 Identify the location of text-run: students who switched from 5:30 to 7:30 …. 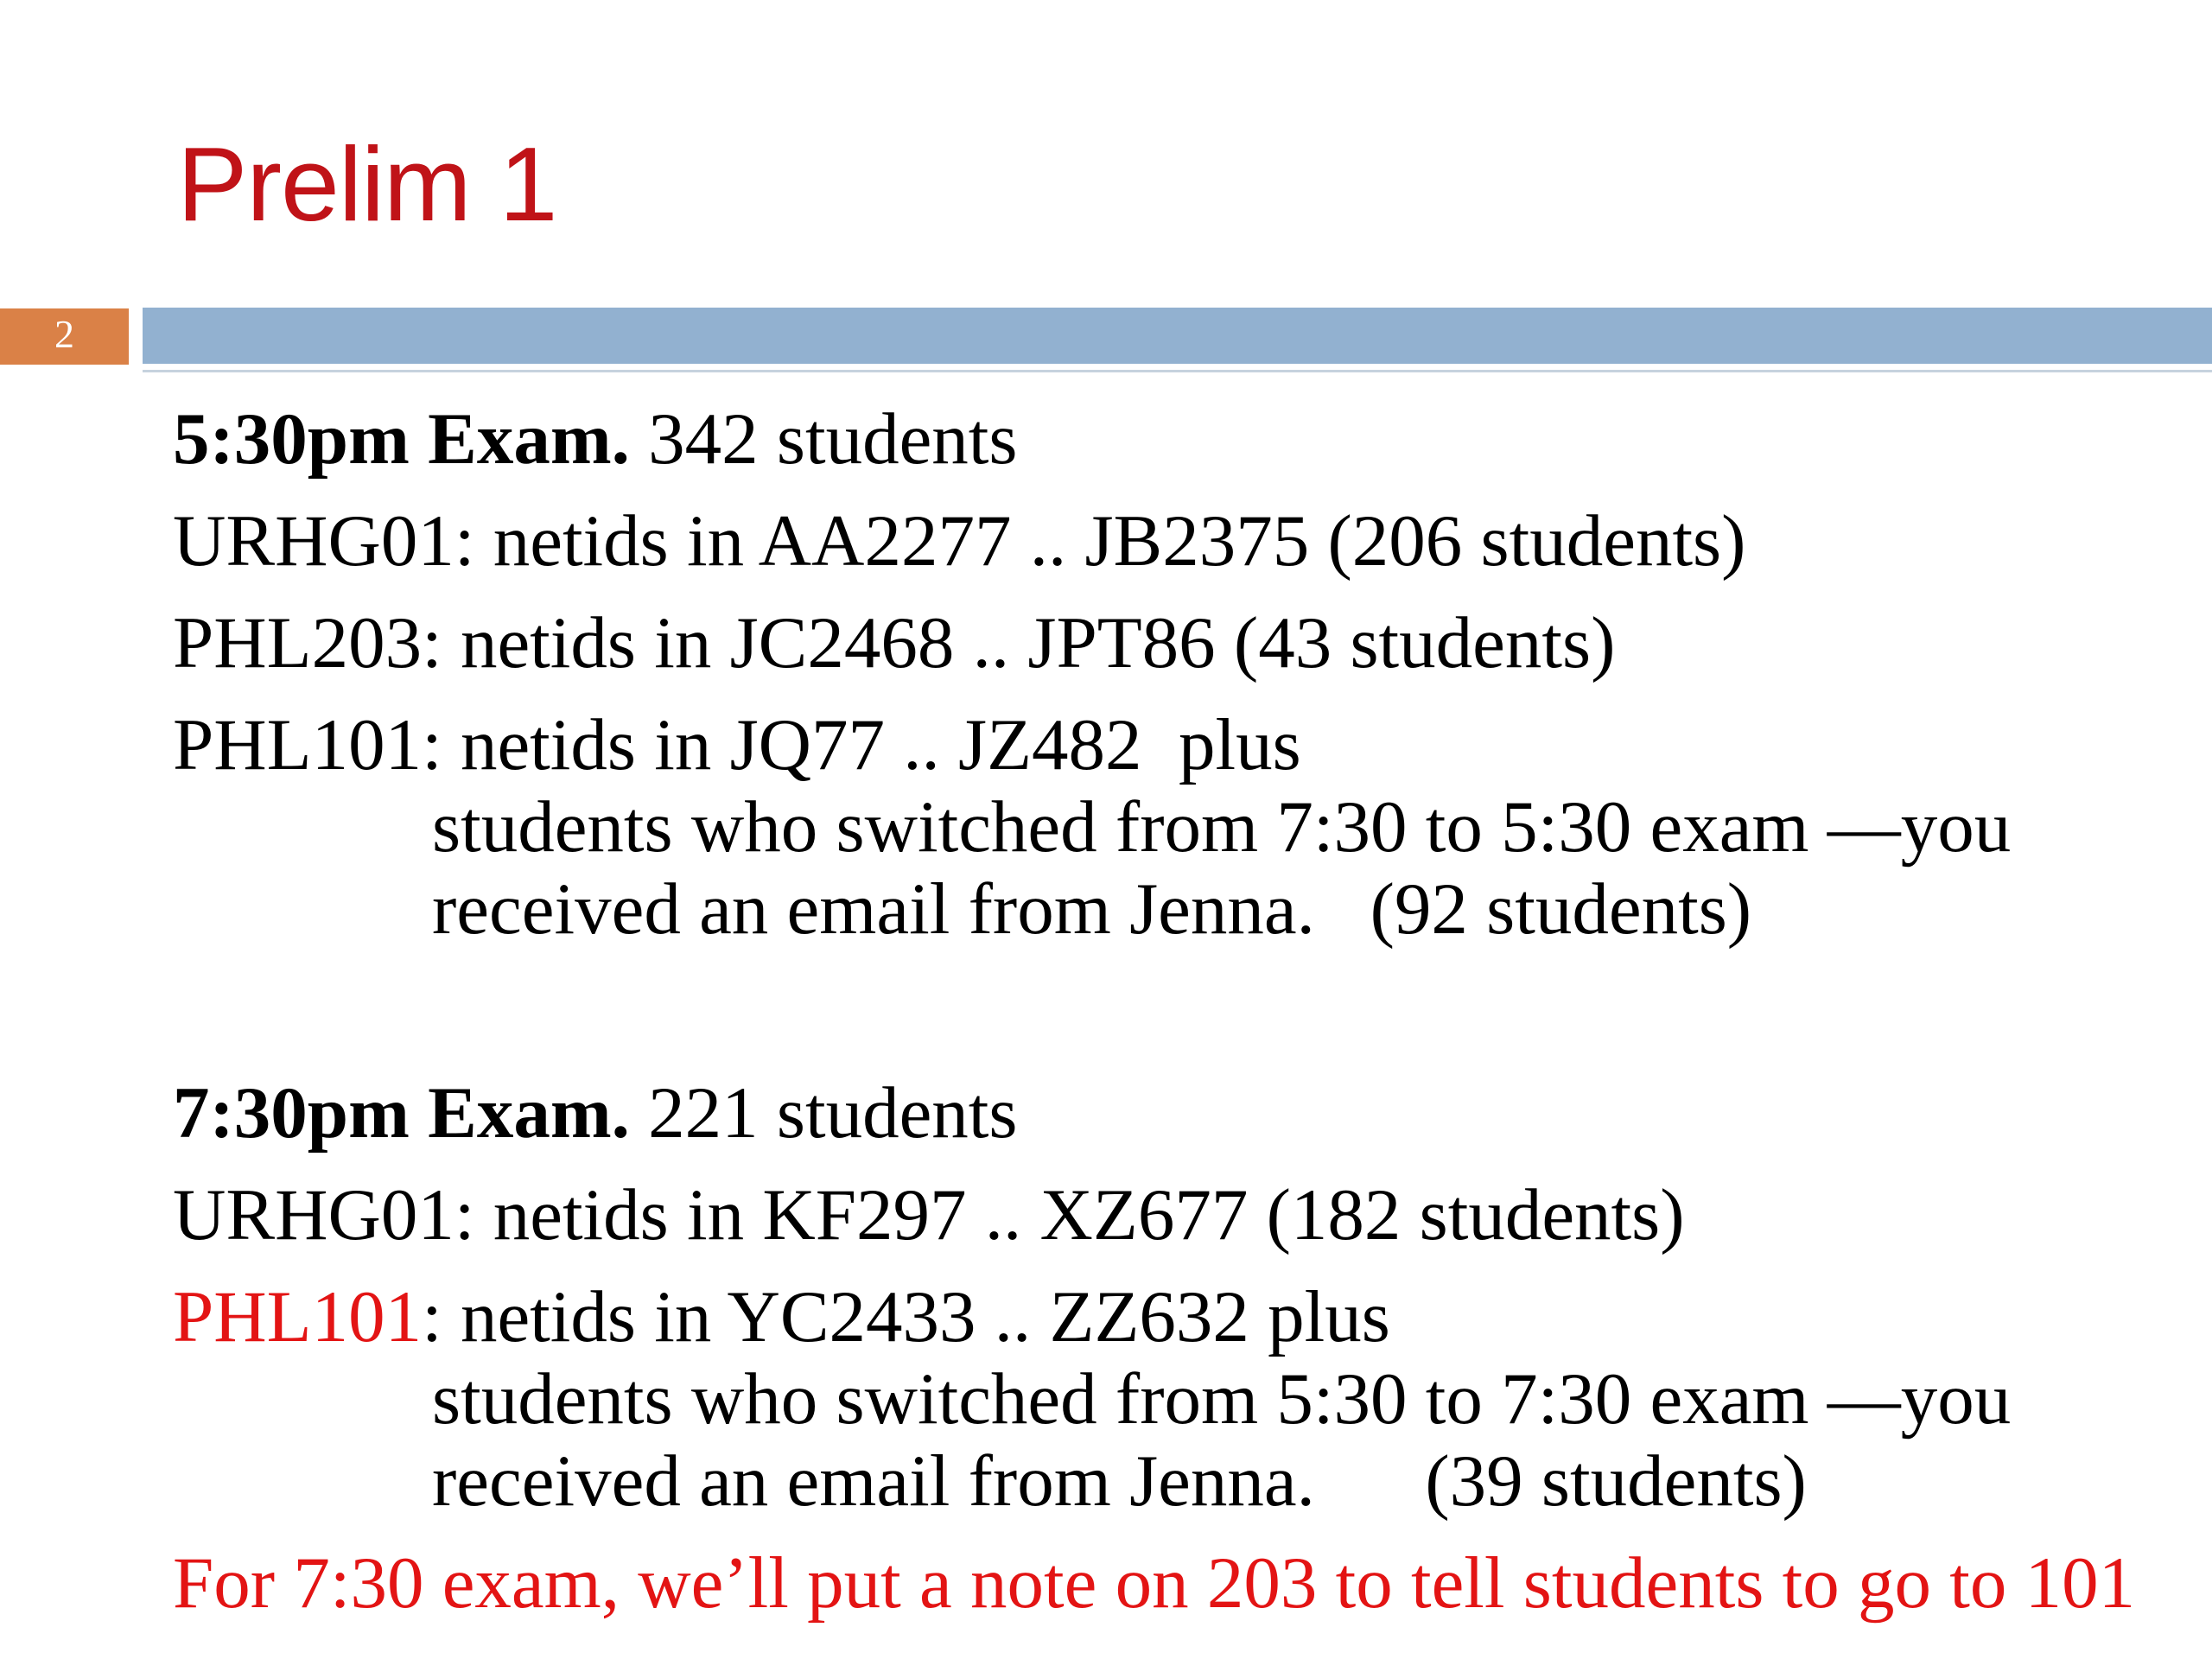
(1222, 1399).